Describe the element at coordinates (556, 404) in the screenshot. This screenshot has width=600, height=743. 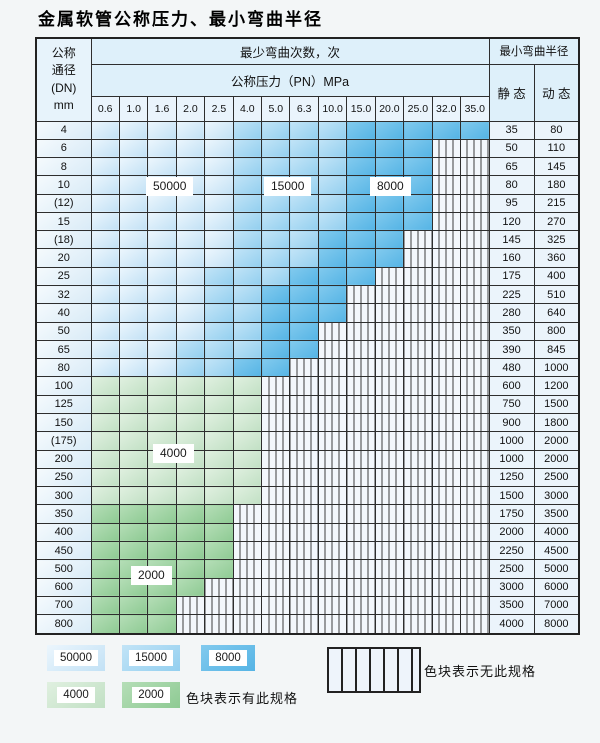
I see `dynamic-radius-cell: 1500` at that location.